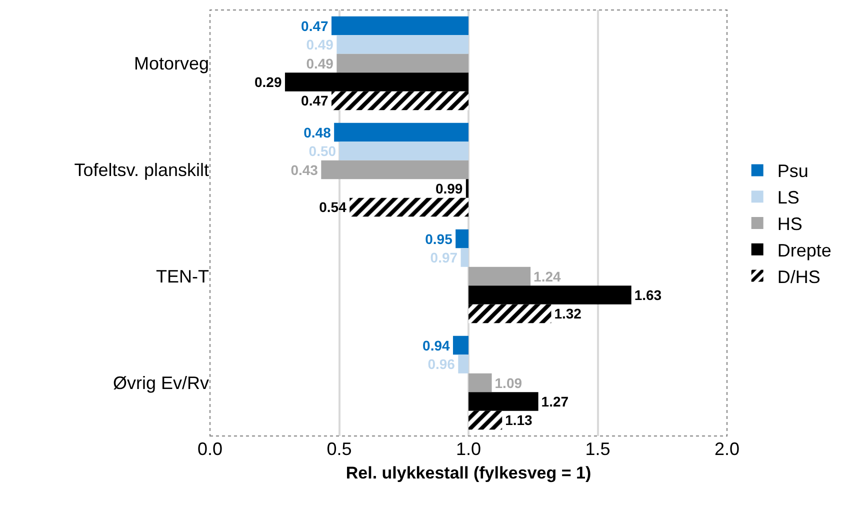 This screenshot has height=506, width=847. What do you see at coordinates (304, 170) in the screenshot?
I see `data-label: 0.43` at bounding box center [304, 170].